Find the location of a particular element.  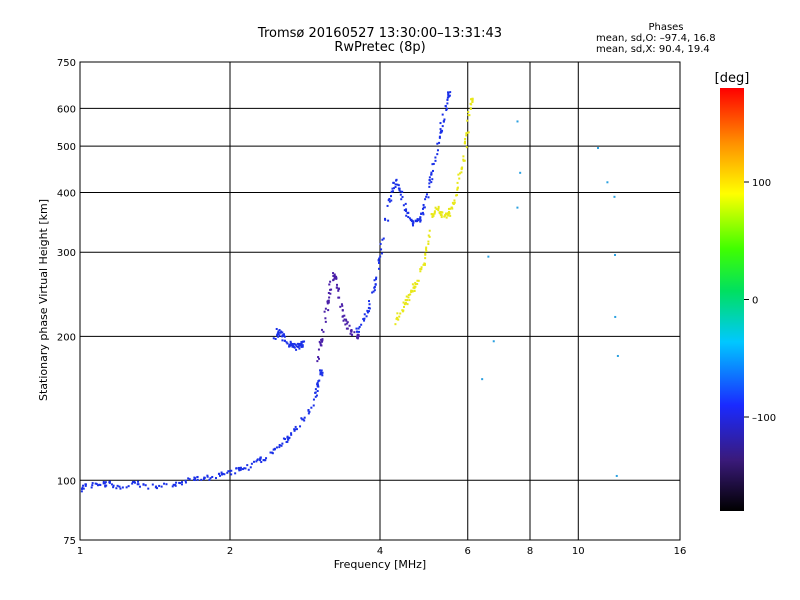

colorbar-tick-label: –100 is located at coordinates (764, 418).